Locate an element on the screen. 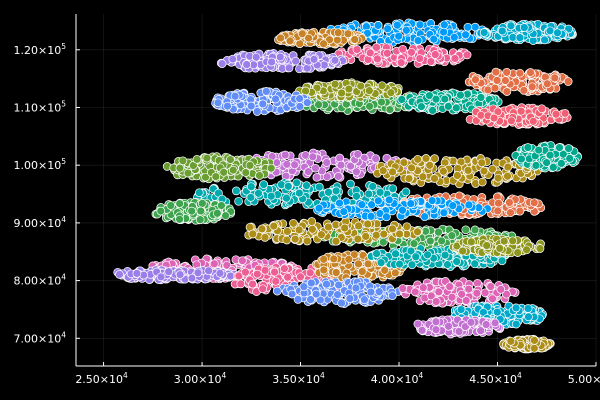  y-tick-exponent: 5 is located at coordinates (63, 46).